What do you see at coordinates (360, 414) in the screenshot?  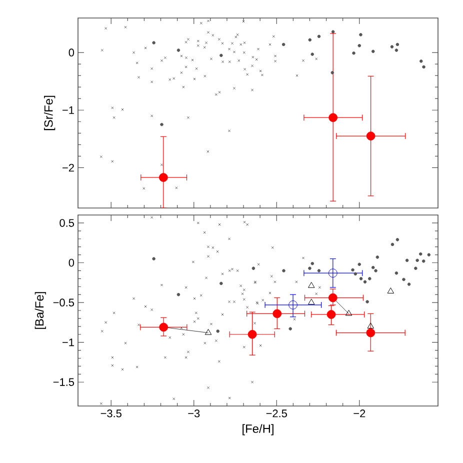 I see `x-tick-label: −2` at bounding box center [360, 414].